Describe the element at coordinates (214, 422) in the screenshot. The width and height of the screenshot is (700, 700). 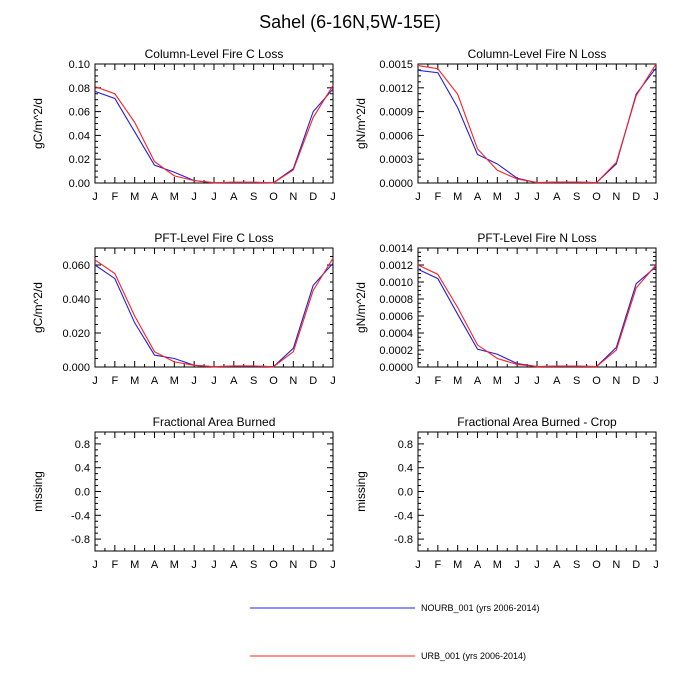
I see `panel-title: Fractional Area Burned` at that location.